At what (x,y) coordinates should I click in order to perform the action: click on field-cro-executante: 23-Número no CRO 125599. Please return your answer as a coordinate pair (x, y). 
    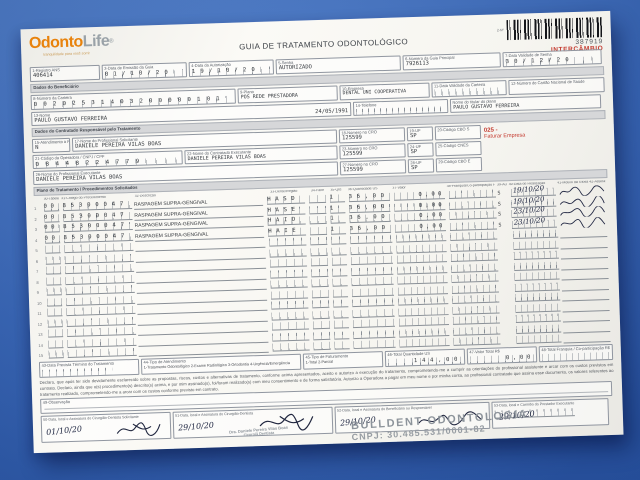
    Looking at the image, I should click on (372, 151).